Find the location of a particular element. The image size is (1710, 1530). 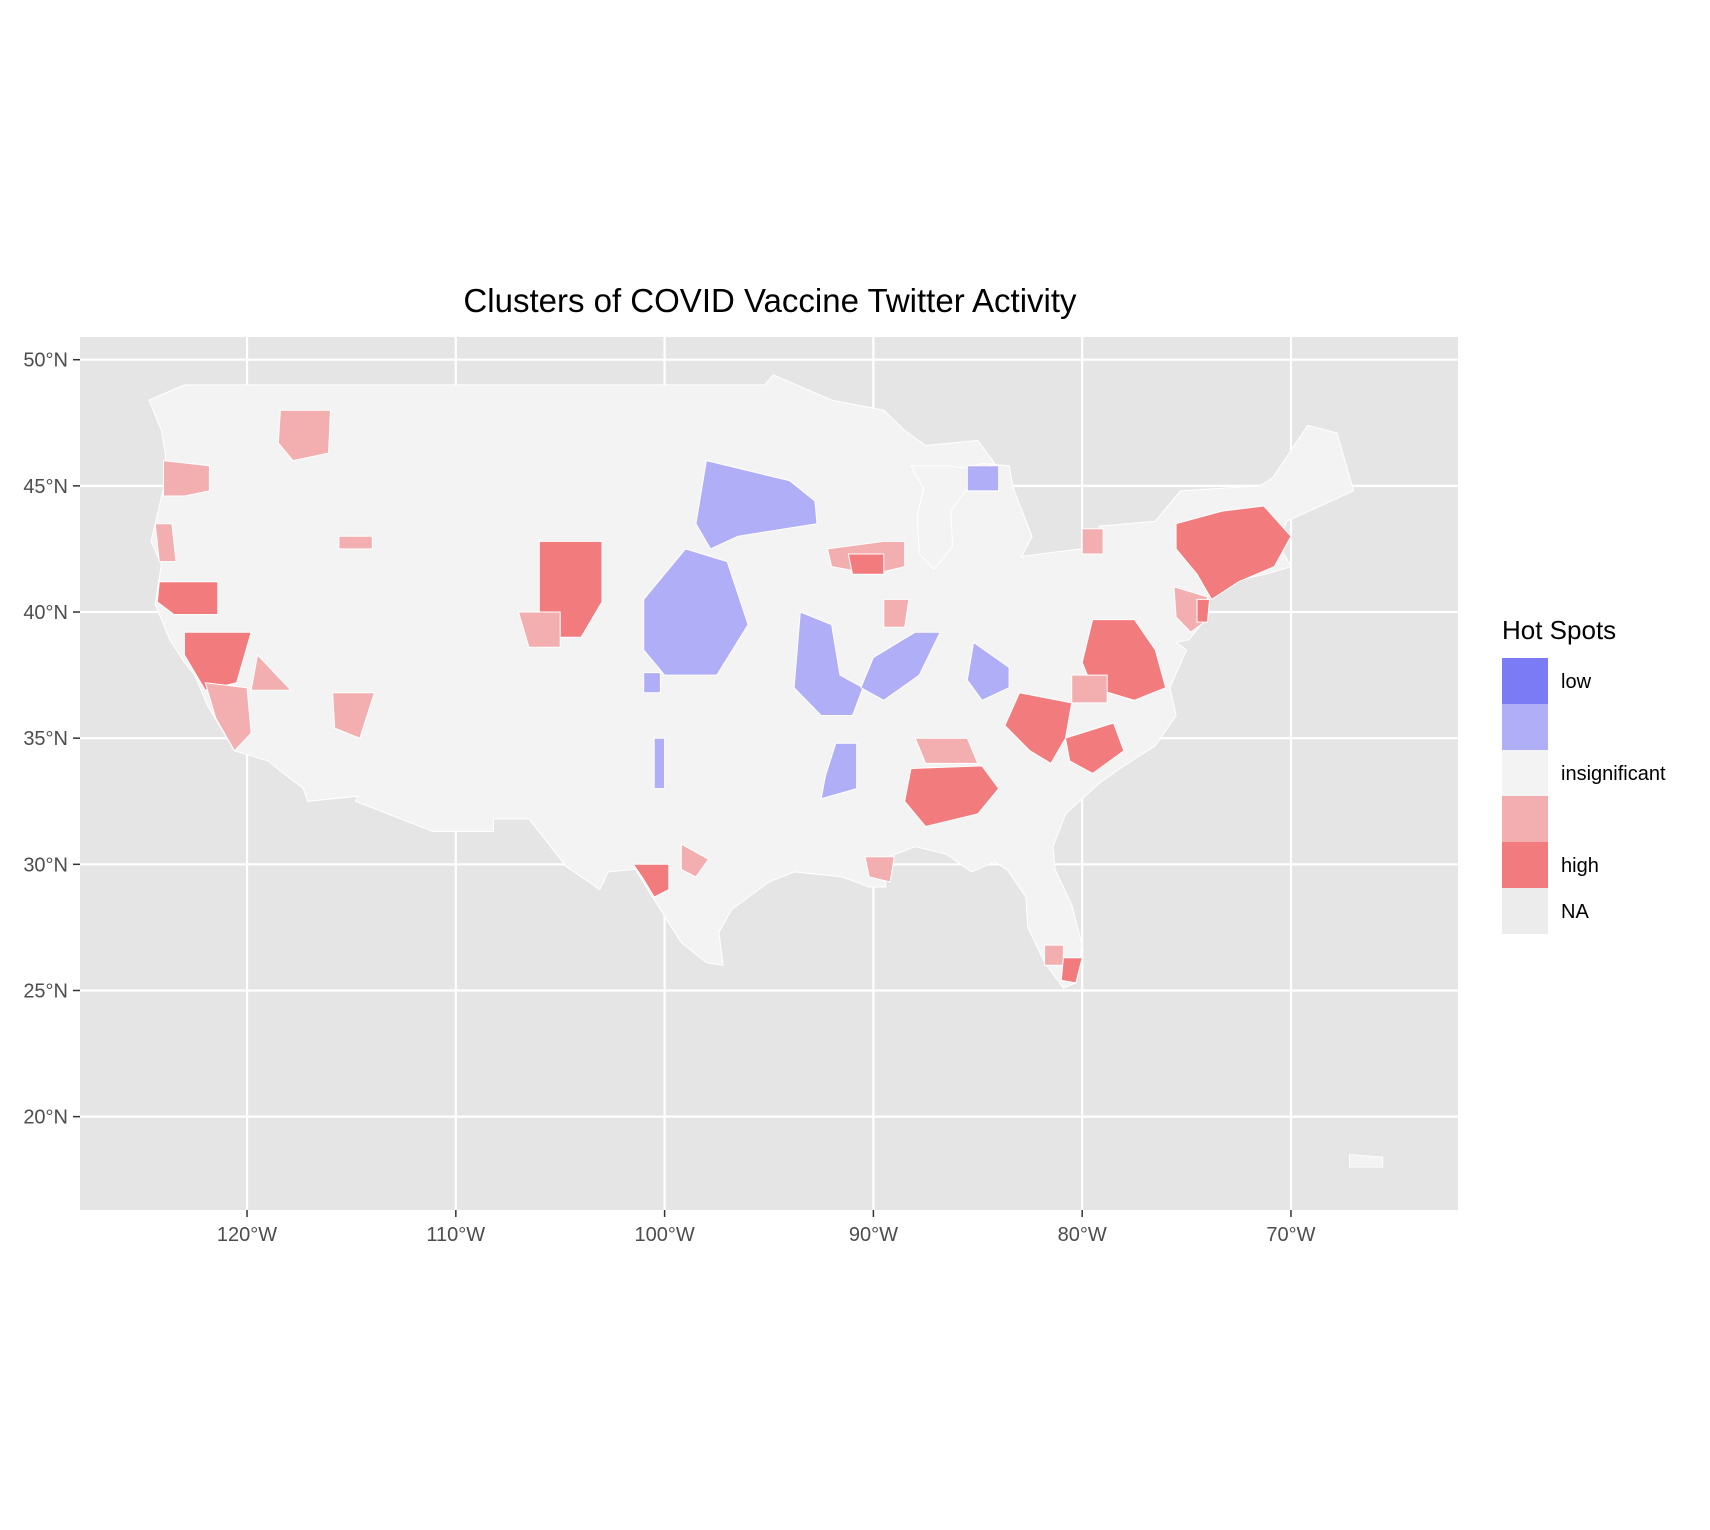

legend-label: high is located at coordinates (1580, 866).